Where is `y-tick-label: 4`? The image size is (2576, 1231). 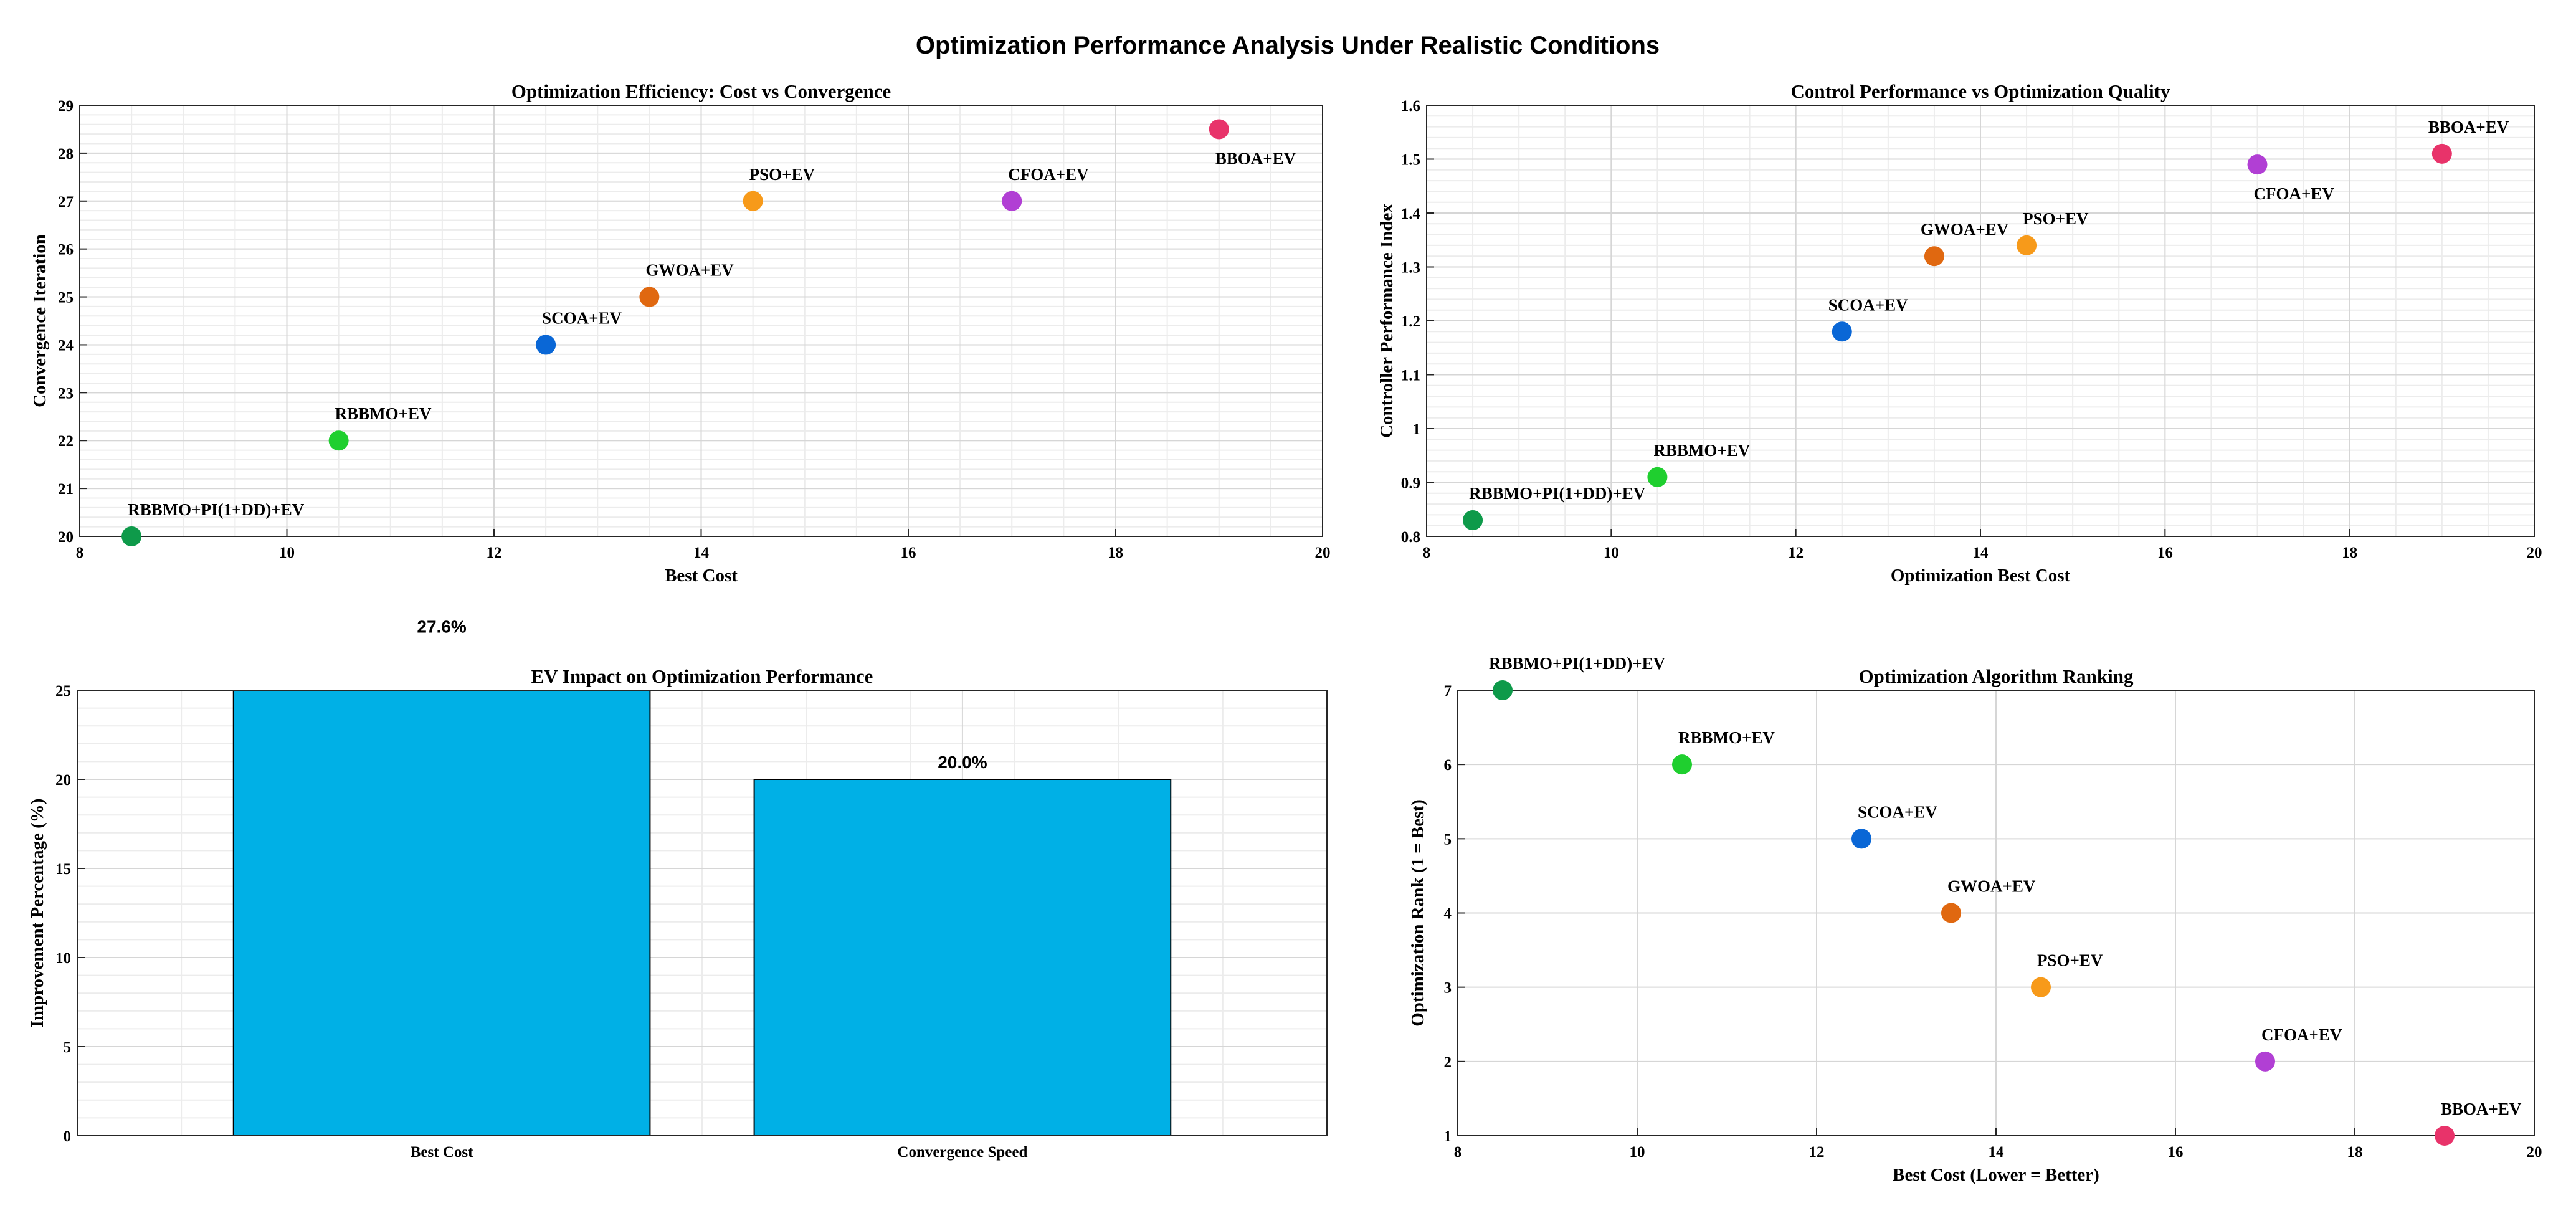 y-tick-label: 4 is located at coordinates (1448, 914).